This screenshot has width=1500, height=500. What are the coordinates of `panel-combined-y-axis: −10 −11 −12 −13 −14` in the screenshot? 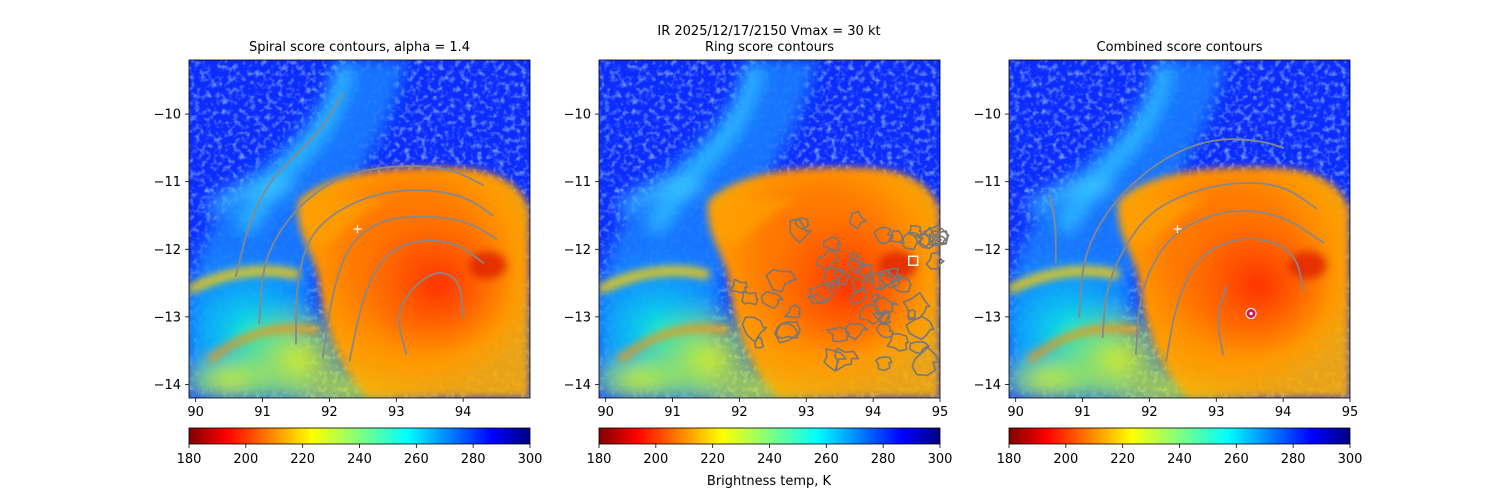 It's located at (991, 250).